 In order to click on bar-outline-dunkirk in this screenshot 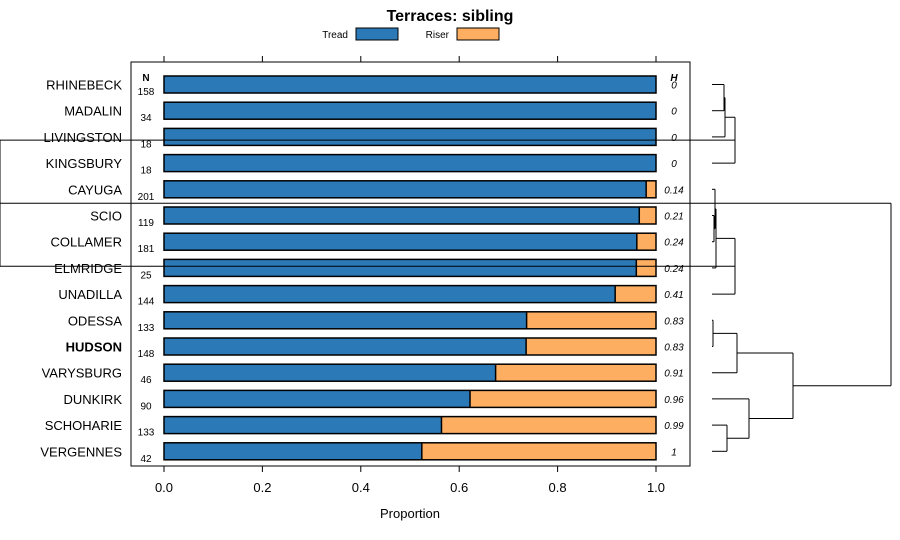, I will do `click(410, 399)`.